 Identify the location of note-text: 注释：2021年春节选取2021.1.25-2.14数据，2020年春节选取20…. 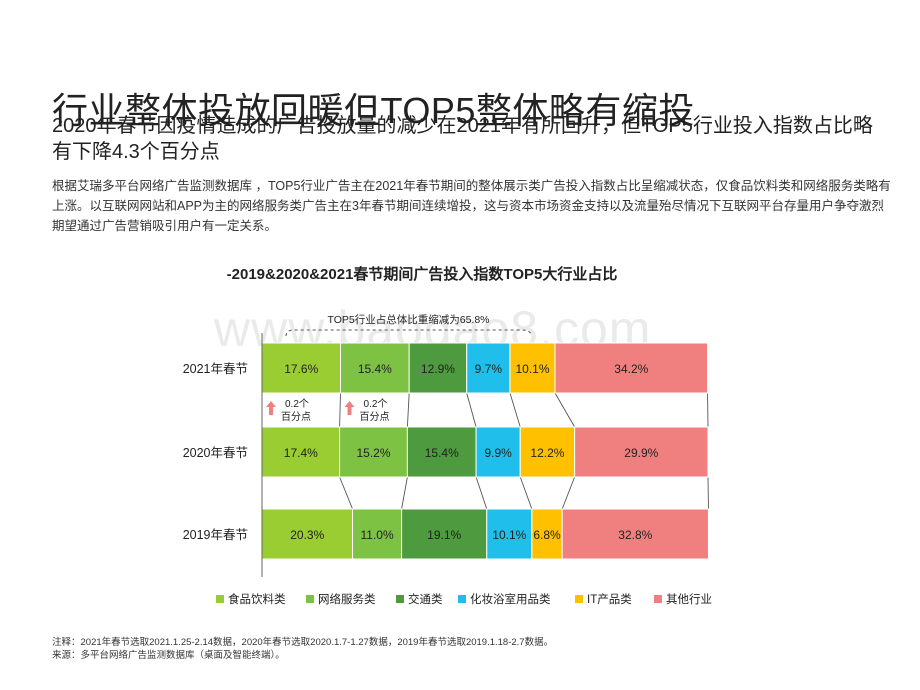
(303, 642).